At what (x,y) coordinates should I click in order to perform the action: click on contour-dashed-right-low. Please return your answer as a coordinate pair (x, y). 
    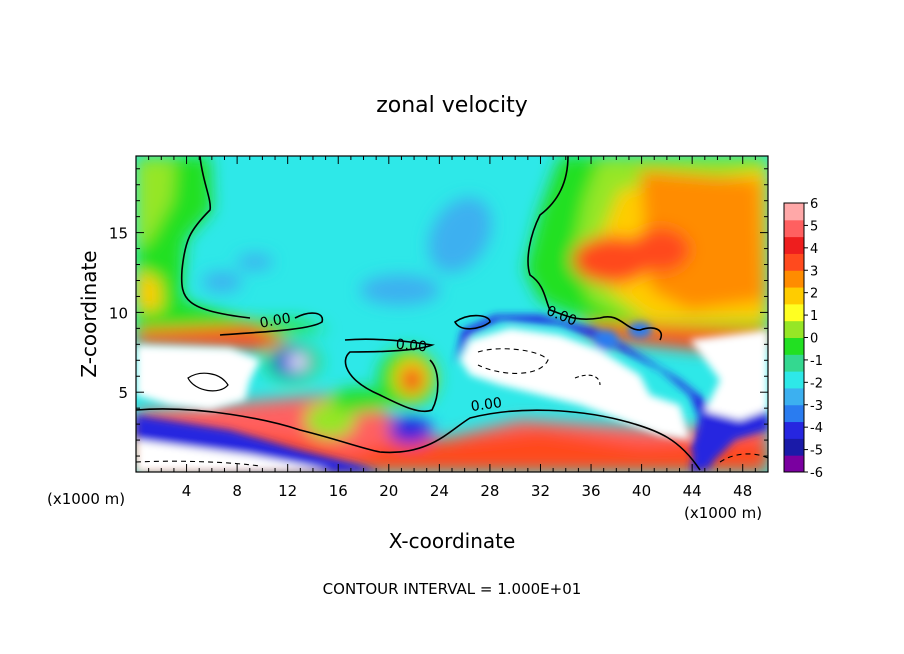
    Looking at the image, I should click on (743, 458).